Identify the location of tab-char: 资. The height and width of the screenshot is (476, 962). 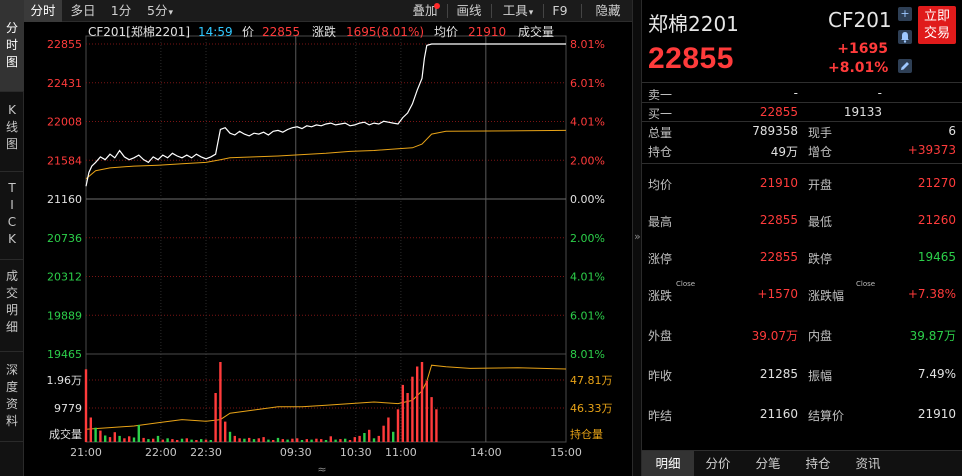
(11, 404).